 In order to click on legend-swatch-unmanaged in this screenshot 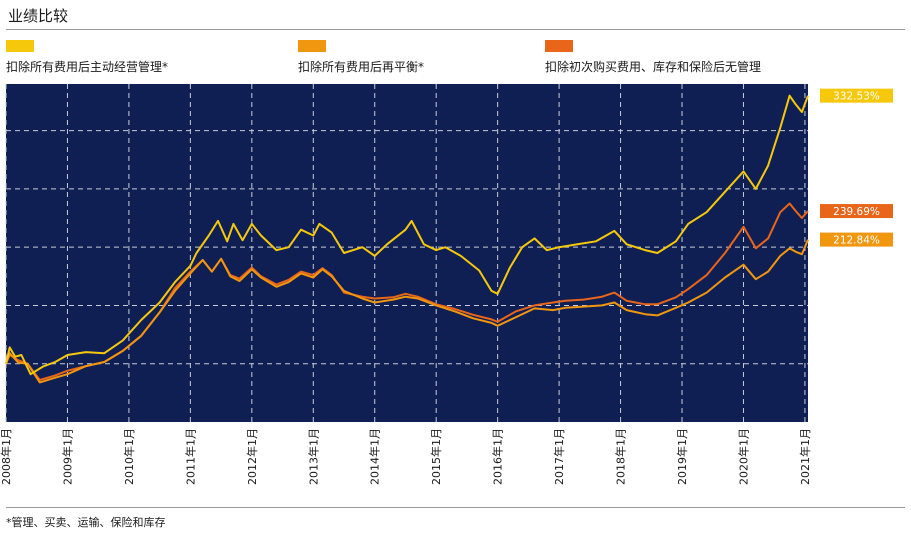, I will do `click(559, 46)`.